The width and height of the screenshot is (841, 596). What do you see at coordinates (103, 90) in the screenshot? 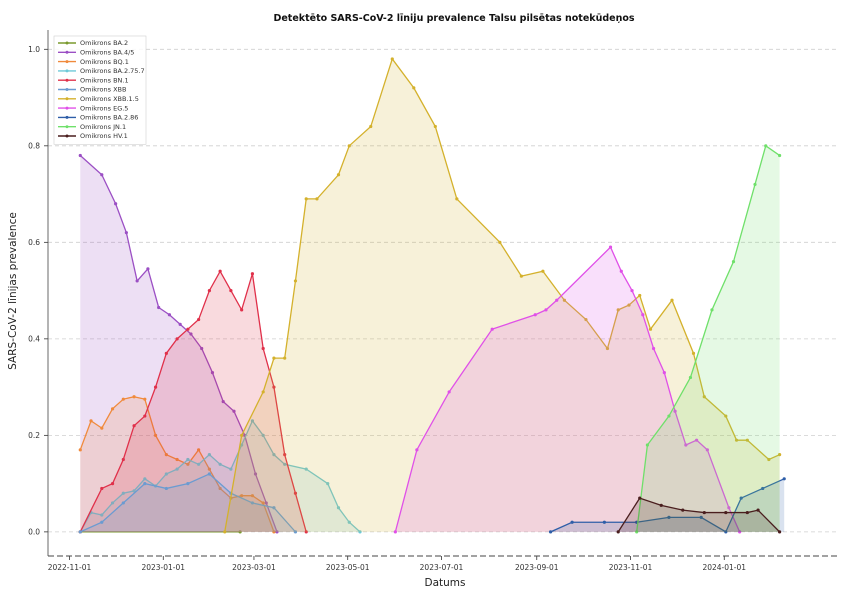
I see `legend-label: Omikrons XBB` at bounding box center [103, 90].